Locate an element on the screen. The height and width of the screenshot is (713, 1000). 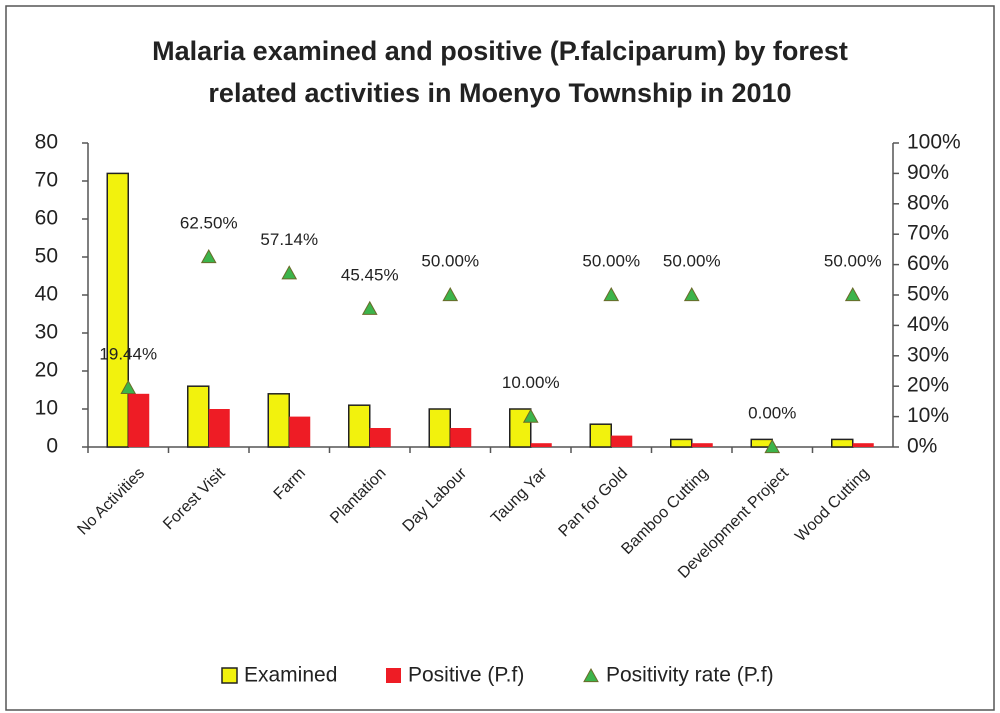
data-label: 62.50% is located at coordinates (209, 222).